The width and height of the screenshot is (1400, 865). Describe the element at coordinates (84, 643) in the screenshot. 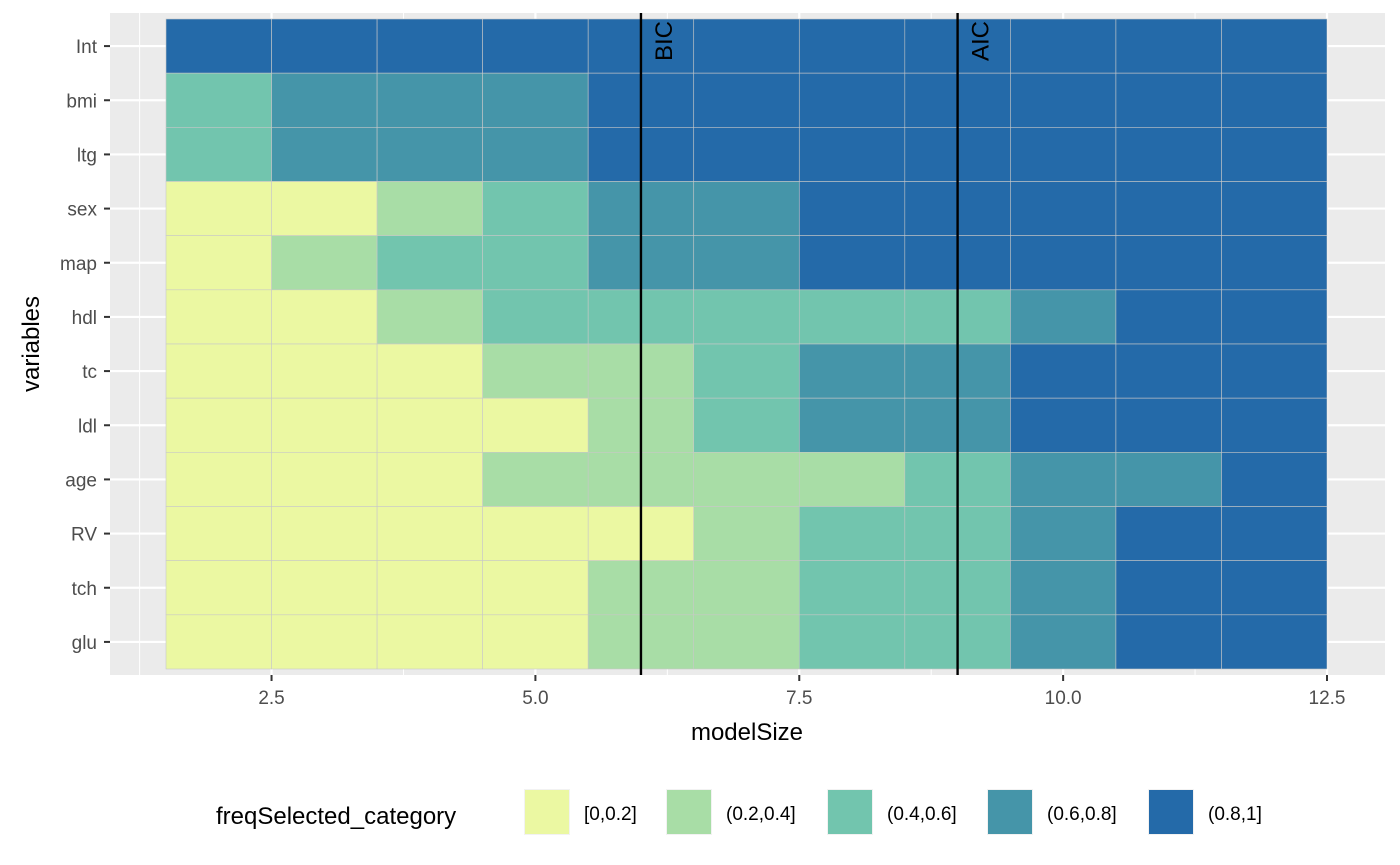

I see `y-tick-label: glu` at that location.